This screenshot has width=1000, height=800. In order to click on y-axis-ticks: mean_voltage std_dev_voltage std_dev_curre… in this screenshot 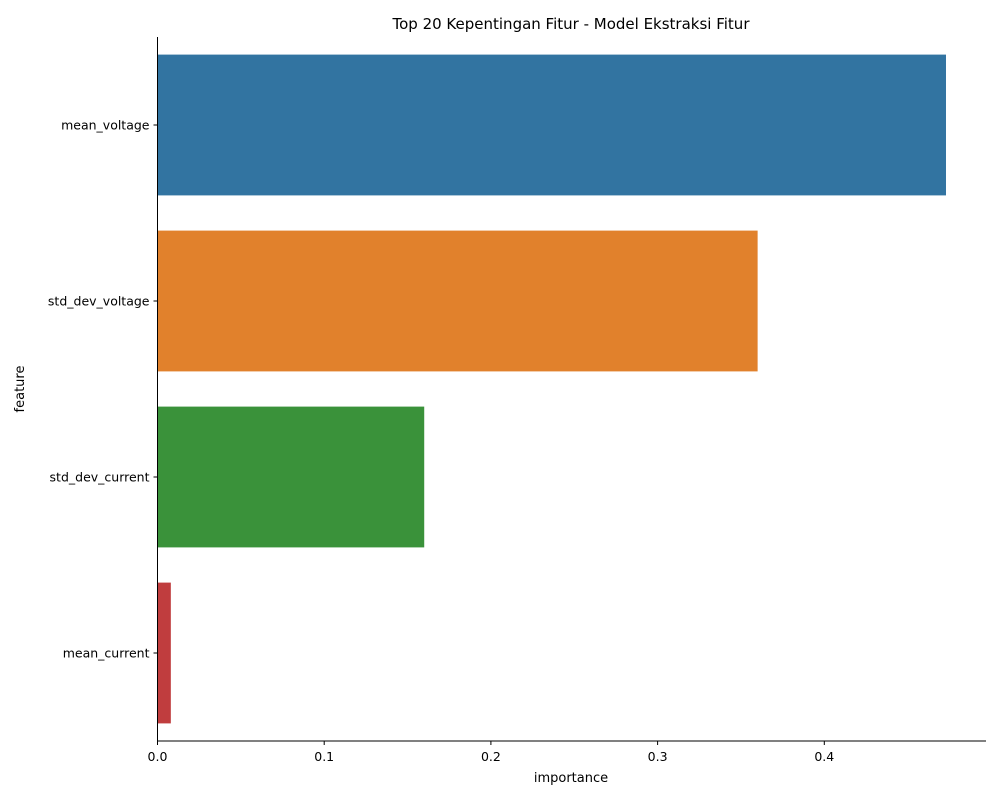, I will do `click(103, 389)`.